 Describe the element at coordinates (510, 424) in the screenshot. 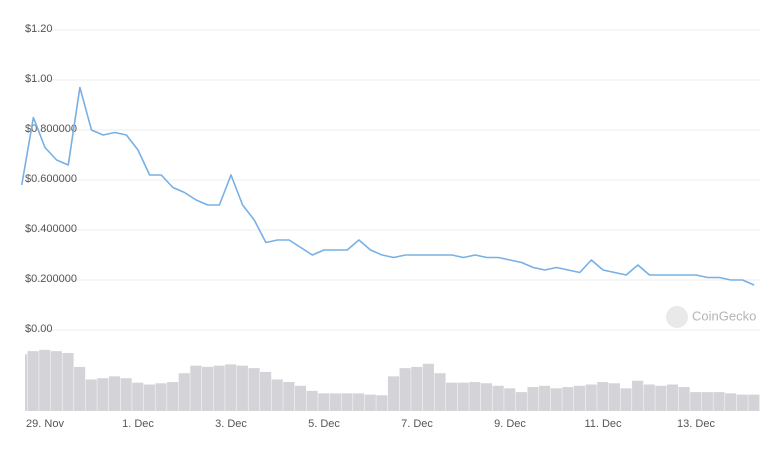

I see `x-tick-label: 9. Dec` at that location.